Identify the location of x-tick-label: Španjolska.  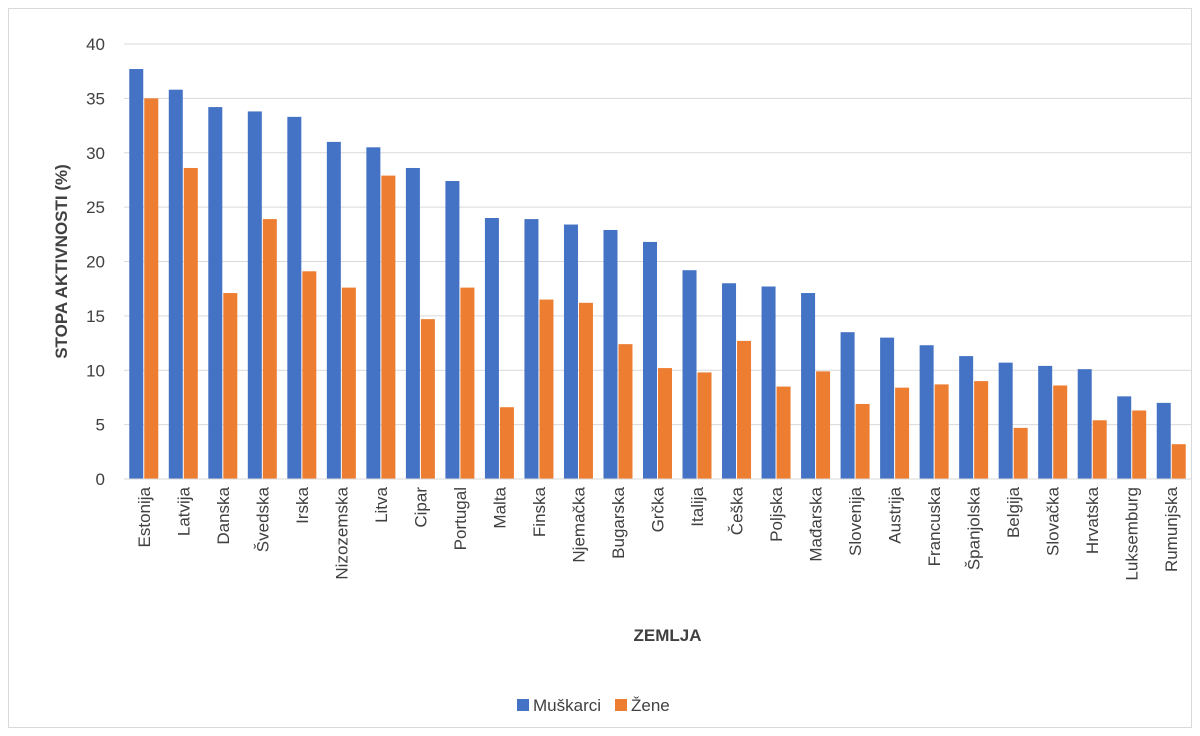
(974, 528).